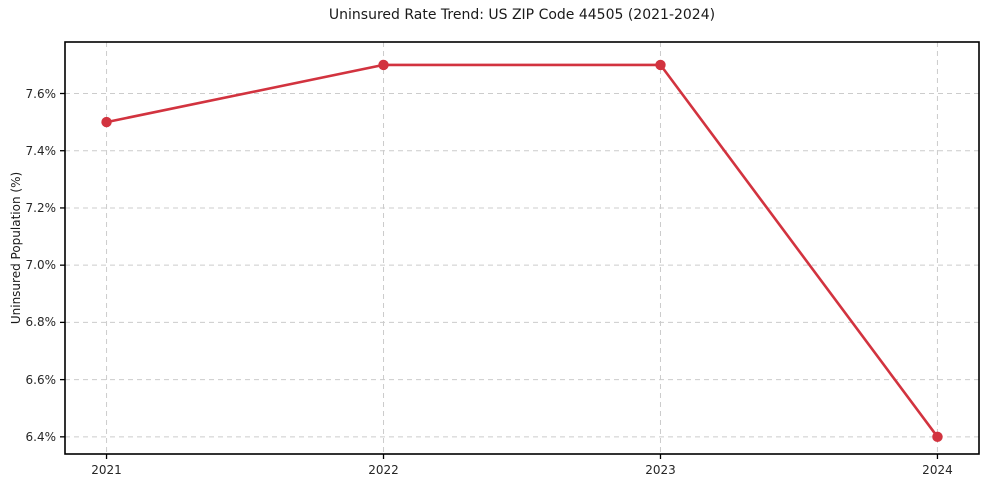  What do you see at coordinates (41, 322) in the screenshot?
I see `y-tick-label: 6.8%` at bounding box center [41, 322].